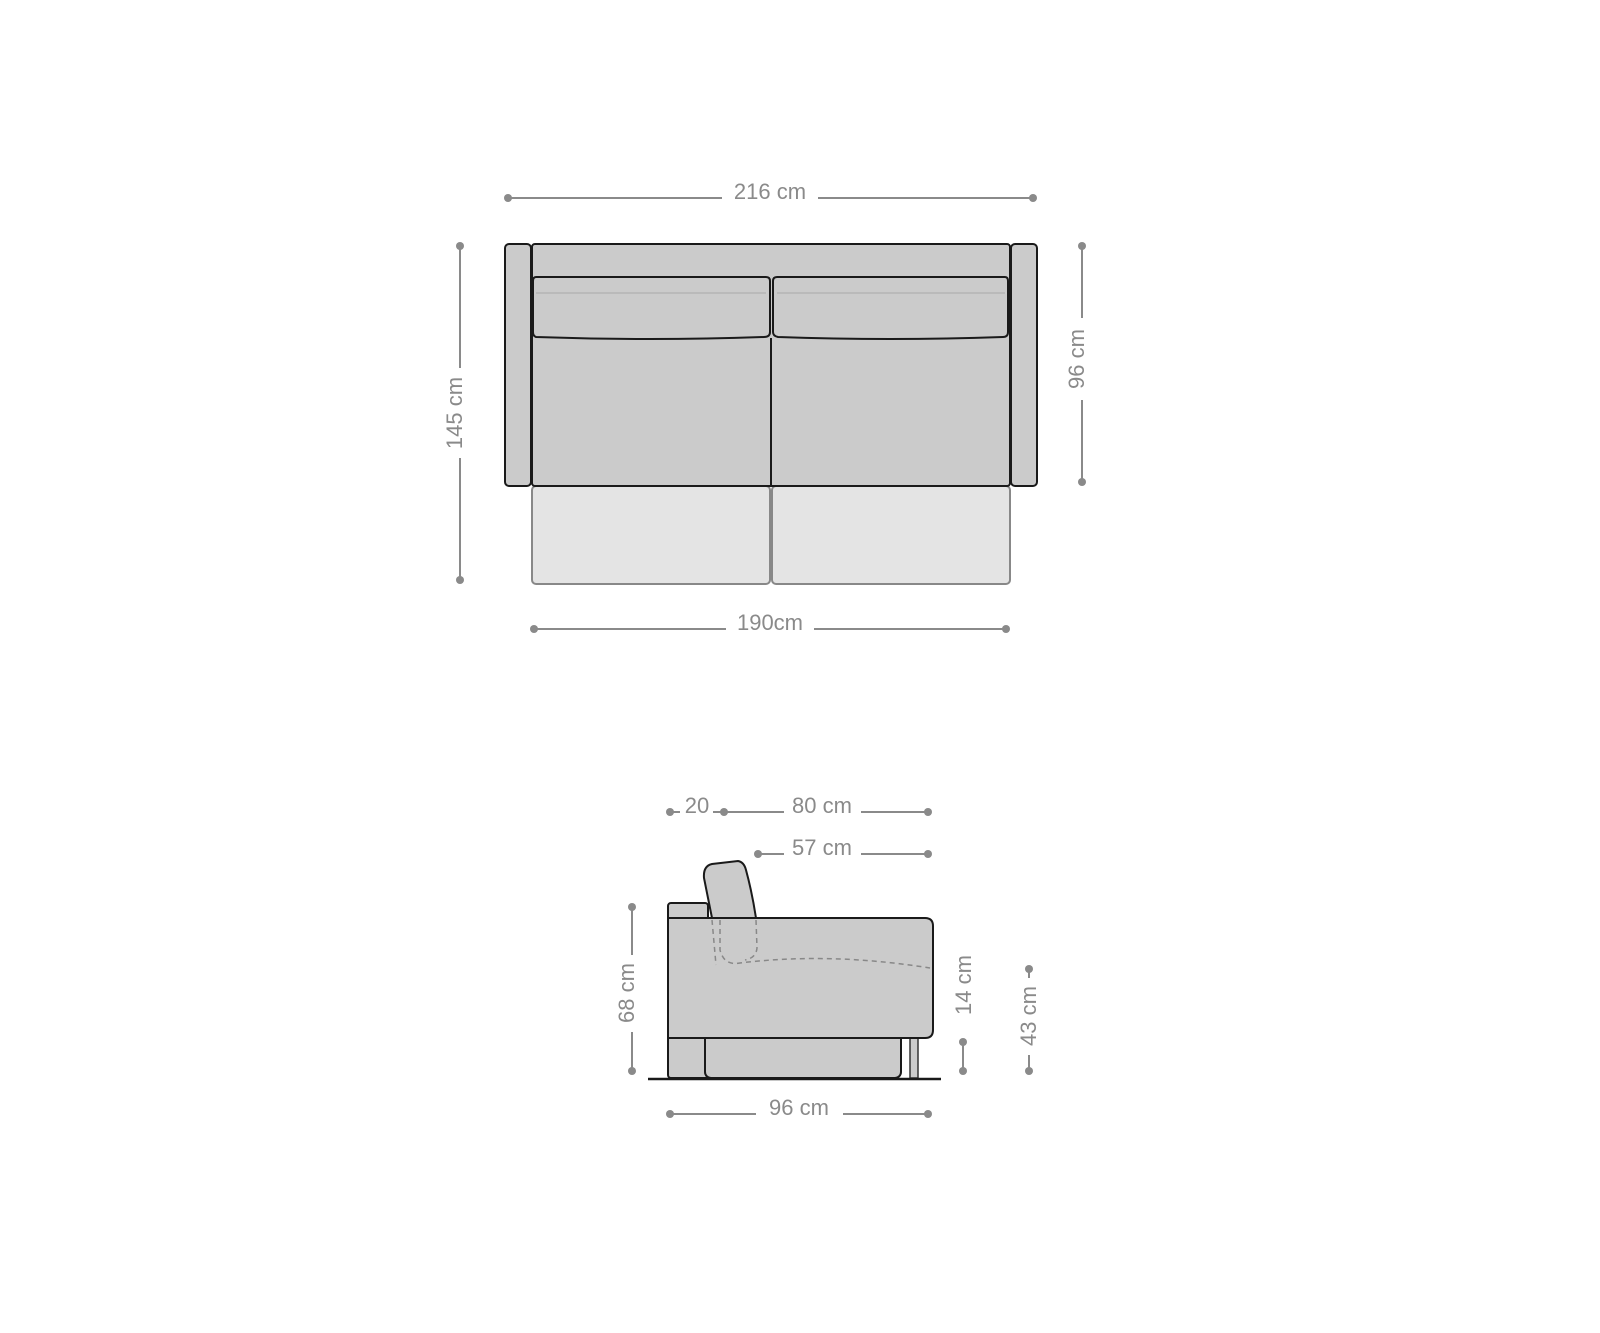  I want to click on back-cushion-right, so click(890, 308).